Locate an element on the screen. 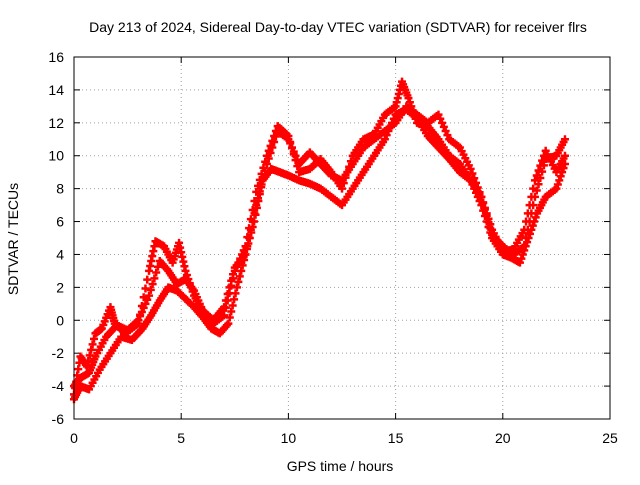 This screenshot has height=485, width=640. x-tick-label: 5 is located at coordinates (181, 438).